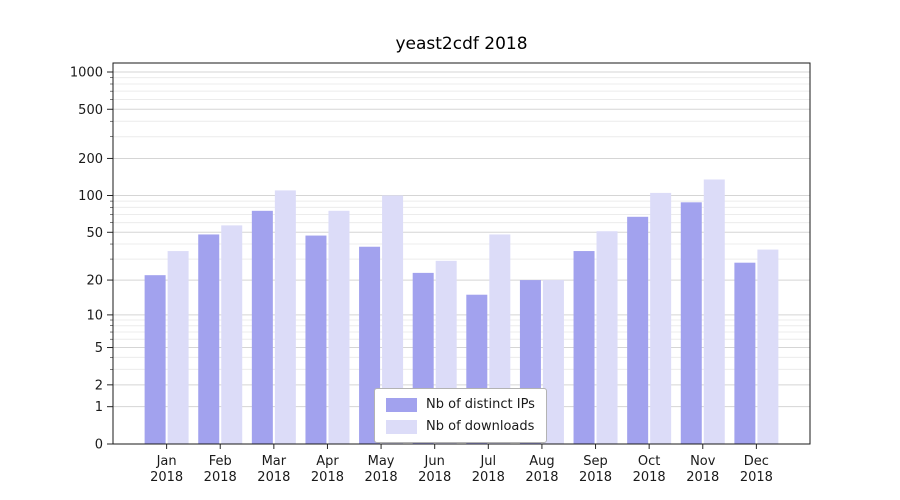 This screenshot has height=500, width=900. I want to click on x-axis-tick-label: Jul, so click(487, 461).